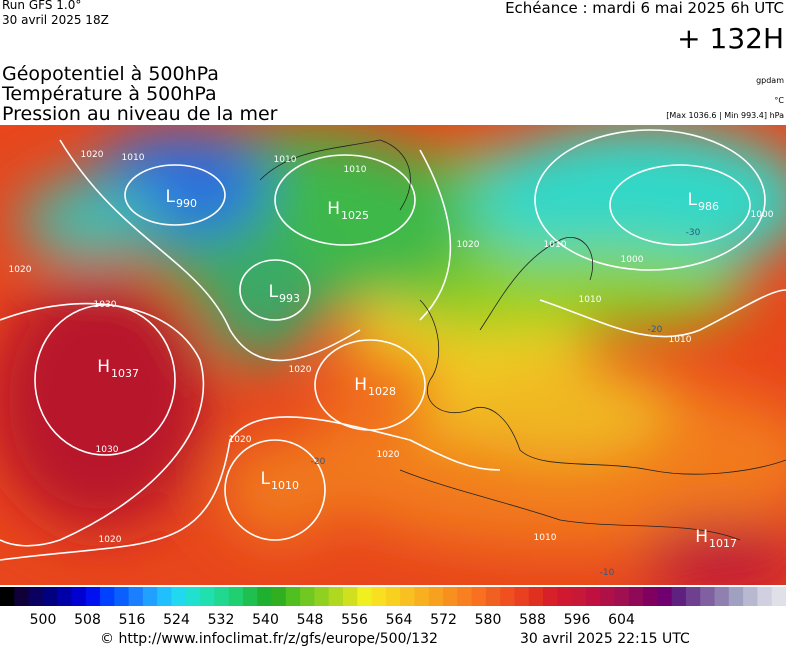 The width and height of the screenshot is (786, 652). I want to click on pressure-center-value: 990, so click(186, 203).